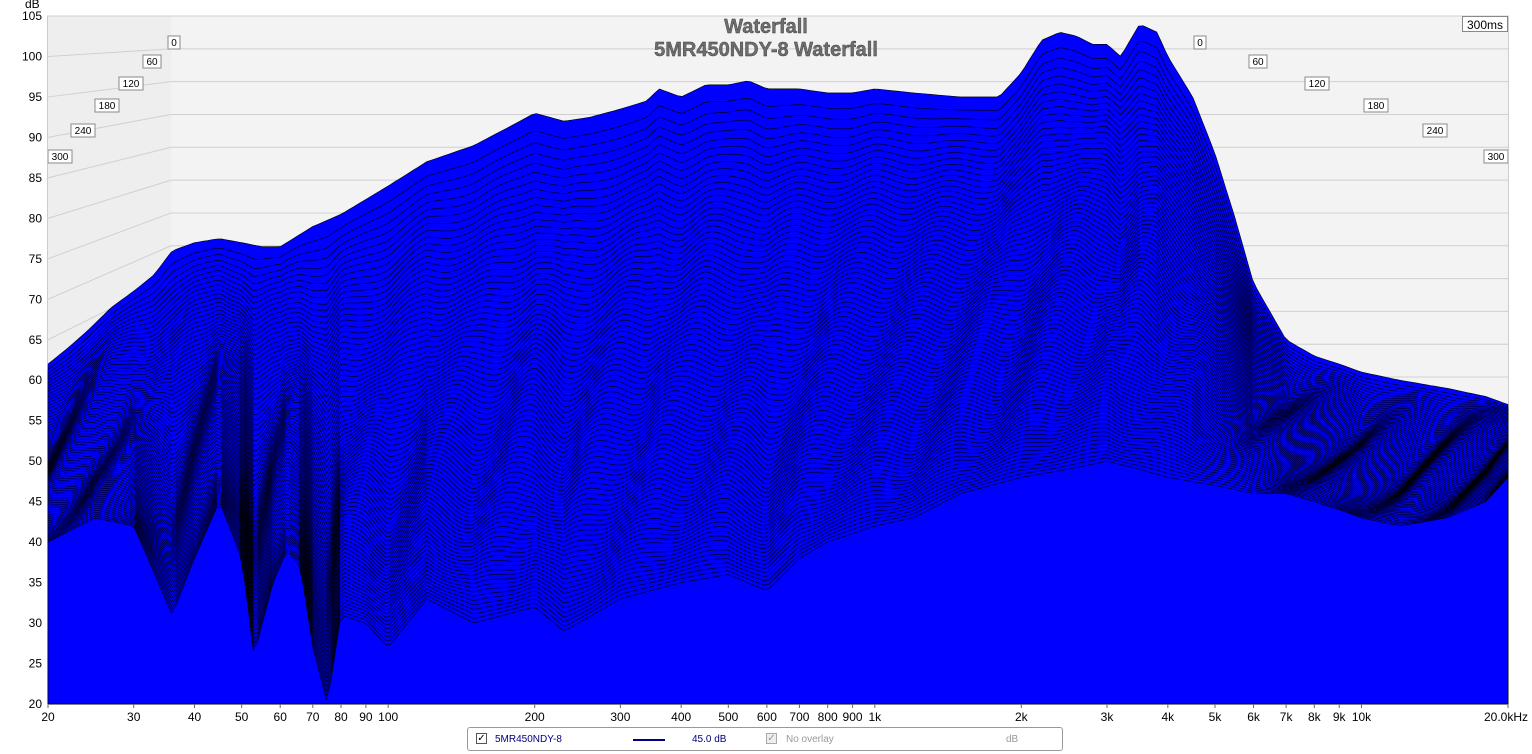  Describe the element at coordinates (1216, 717) in the screenshot. I see `x-tick-label: 5k` at that location.